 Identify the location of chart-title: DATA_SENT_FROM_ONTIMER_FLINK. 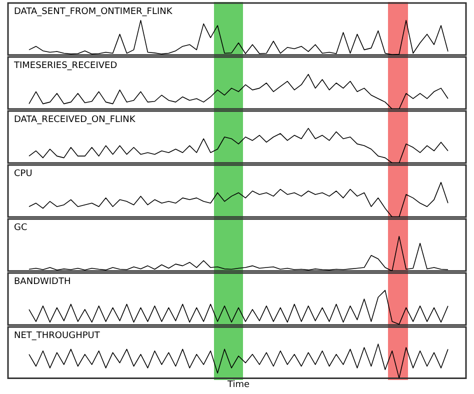
(94, 11).